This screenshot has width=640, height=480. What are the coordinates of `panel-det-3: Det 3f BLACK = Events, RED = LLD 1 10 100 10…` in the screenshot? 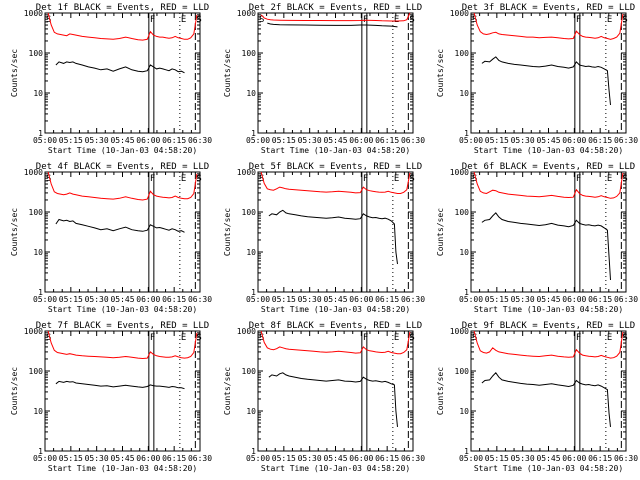 It's located at (537, 79).